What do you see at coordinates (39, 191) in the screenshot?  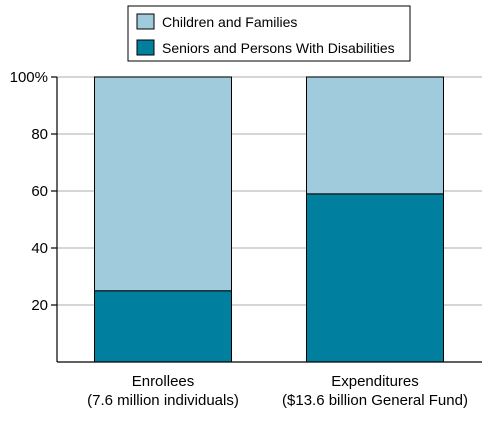 I see `y-tick-label-60: 60` at bounding box center [39, 191].